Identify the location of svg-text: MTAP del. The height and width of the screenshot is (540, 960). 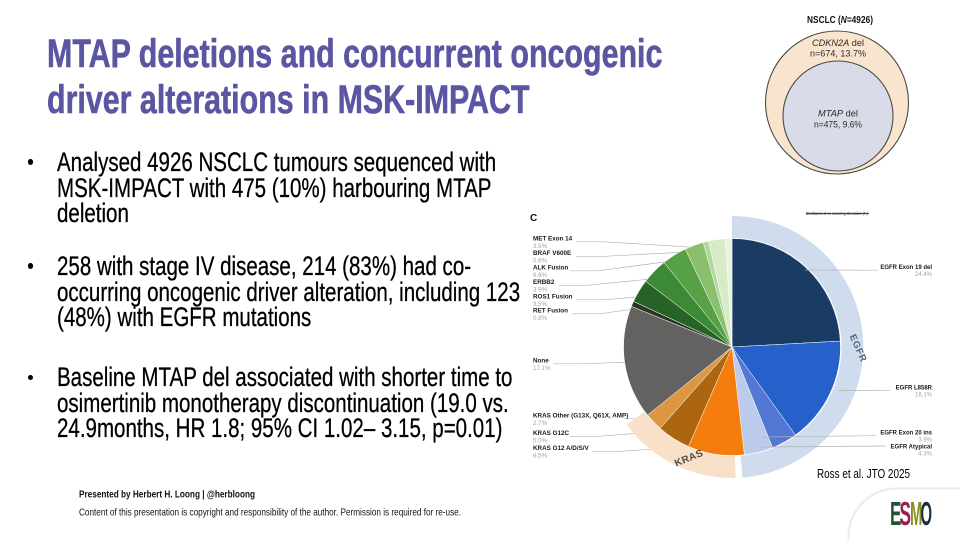
(838, 114).